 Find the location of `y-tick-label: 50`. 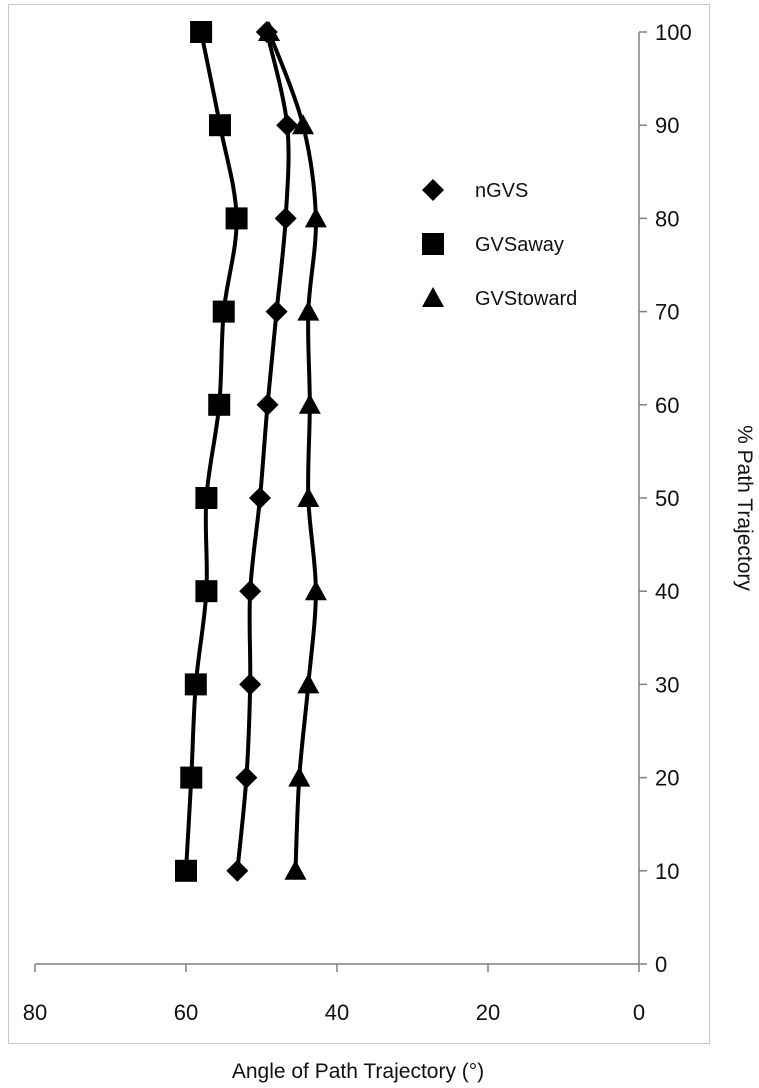

y-tick-label: 50 is located at coordinates (667, 498).